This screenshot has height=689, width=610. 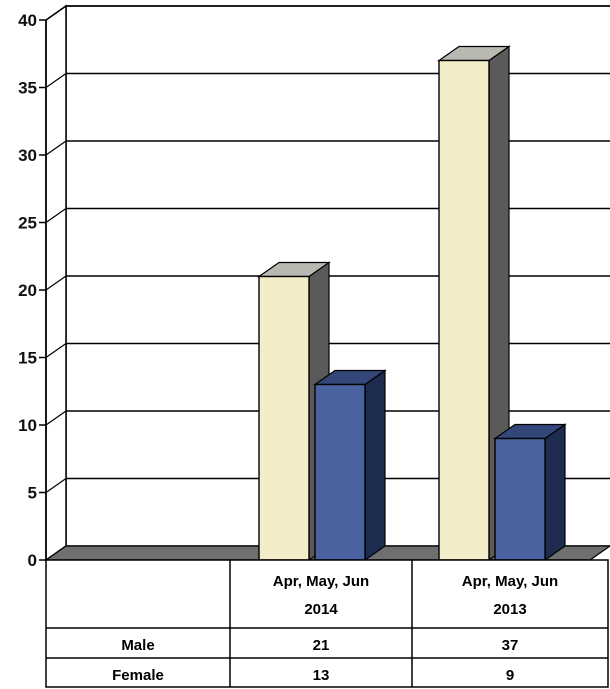 I want to click on y-tick-label: 40, so click(x=27, y=20).